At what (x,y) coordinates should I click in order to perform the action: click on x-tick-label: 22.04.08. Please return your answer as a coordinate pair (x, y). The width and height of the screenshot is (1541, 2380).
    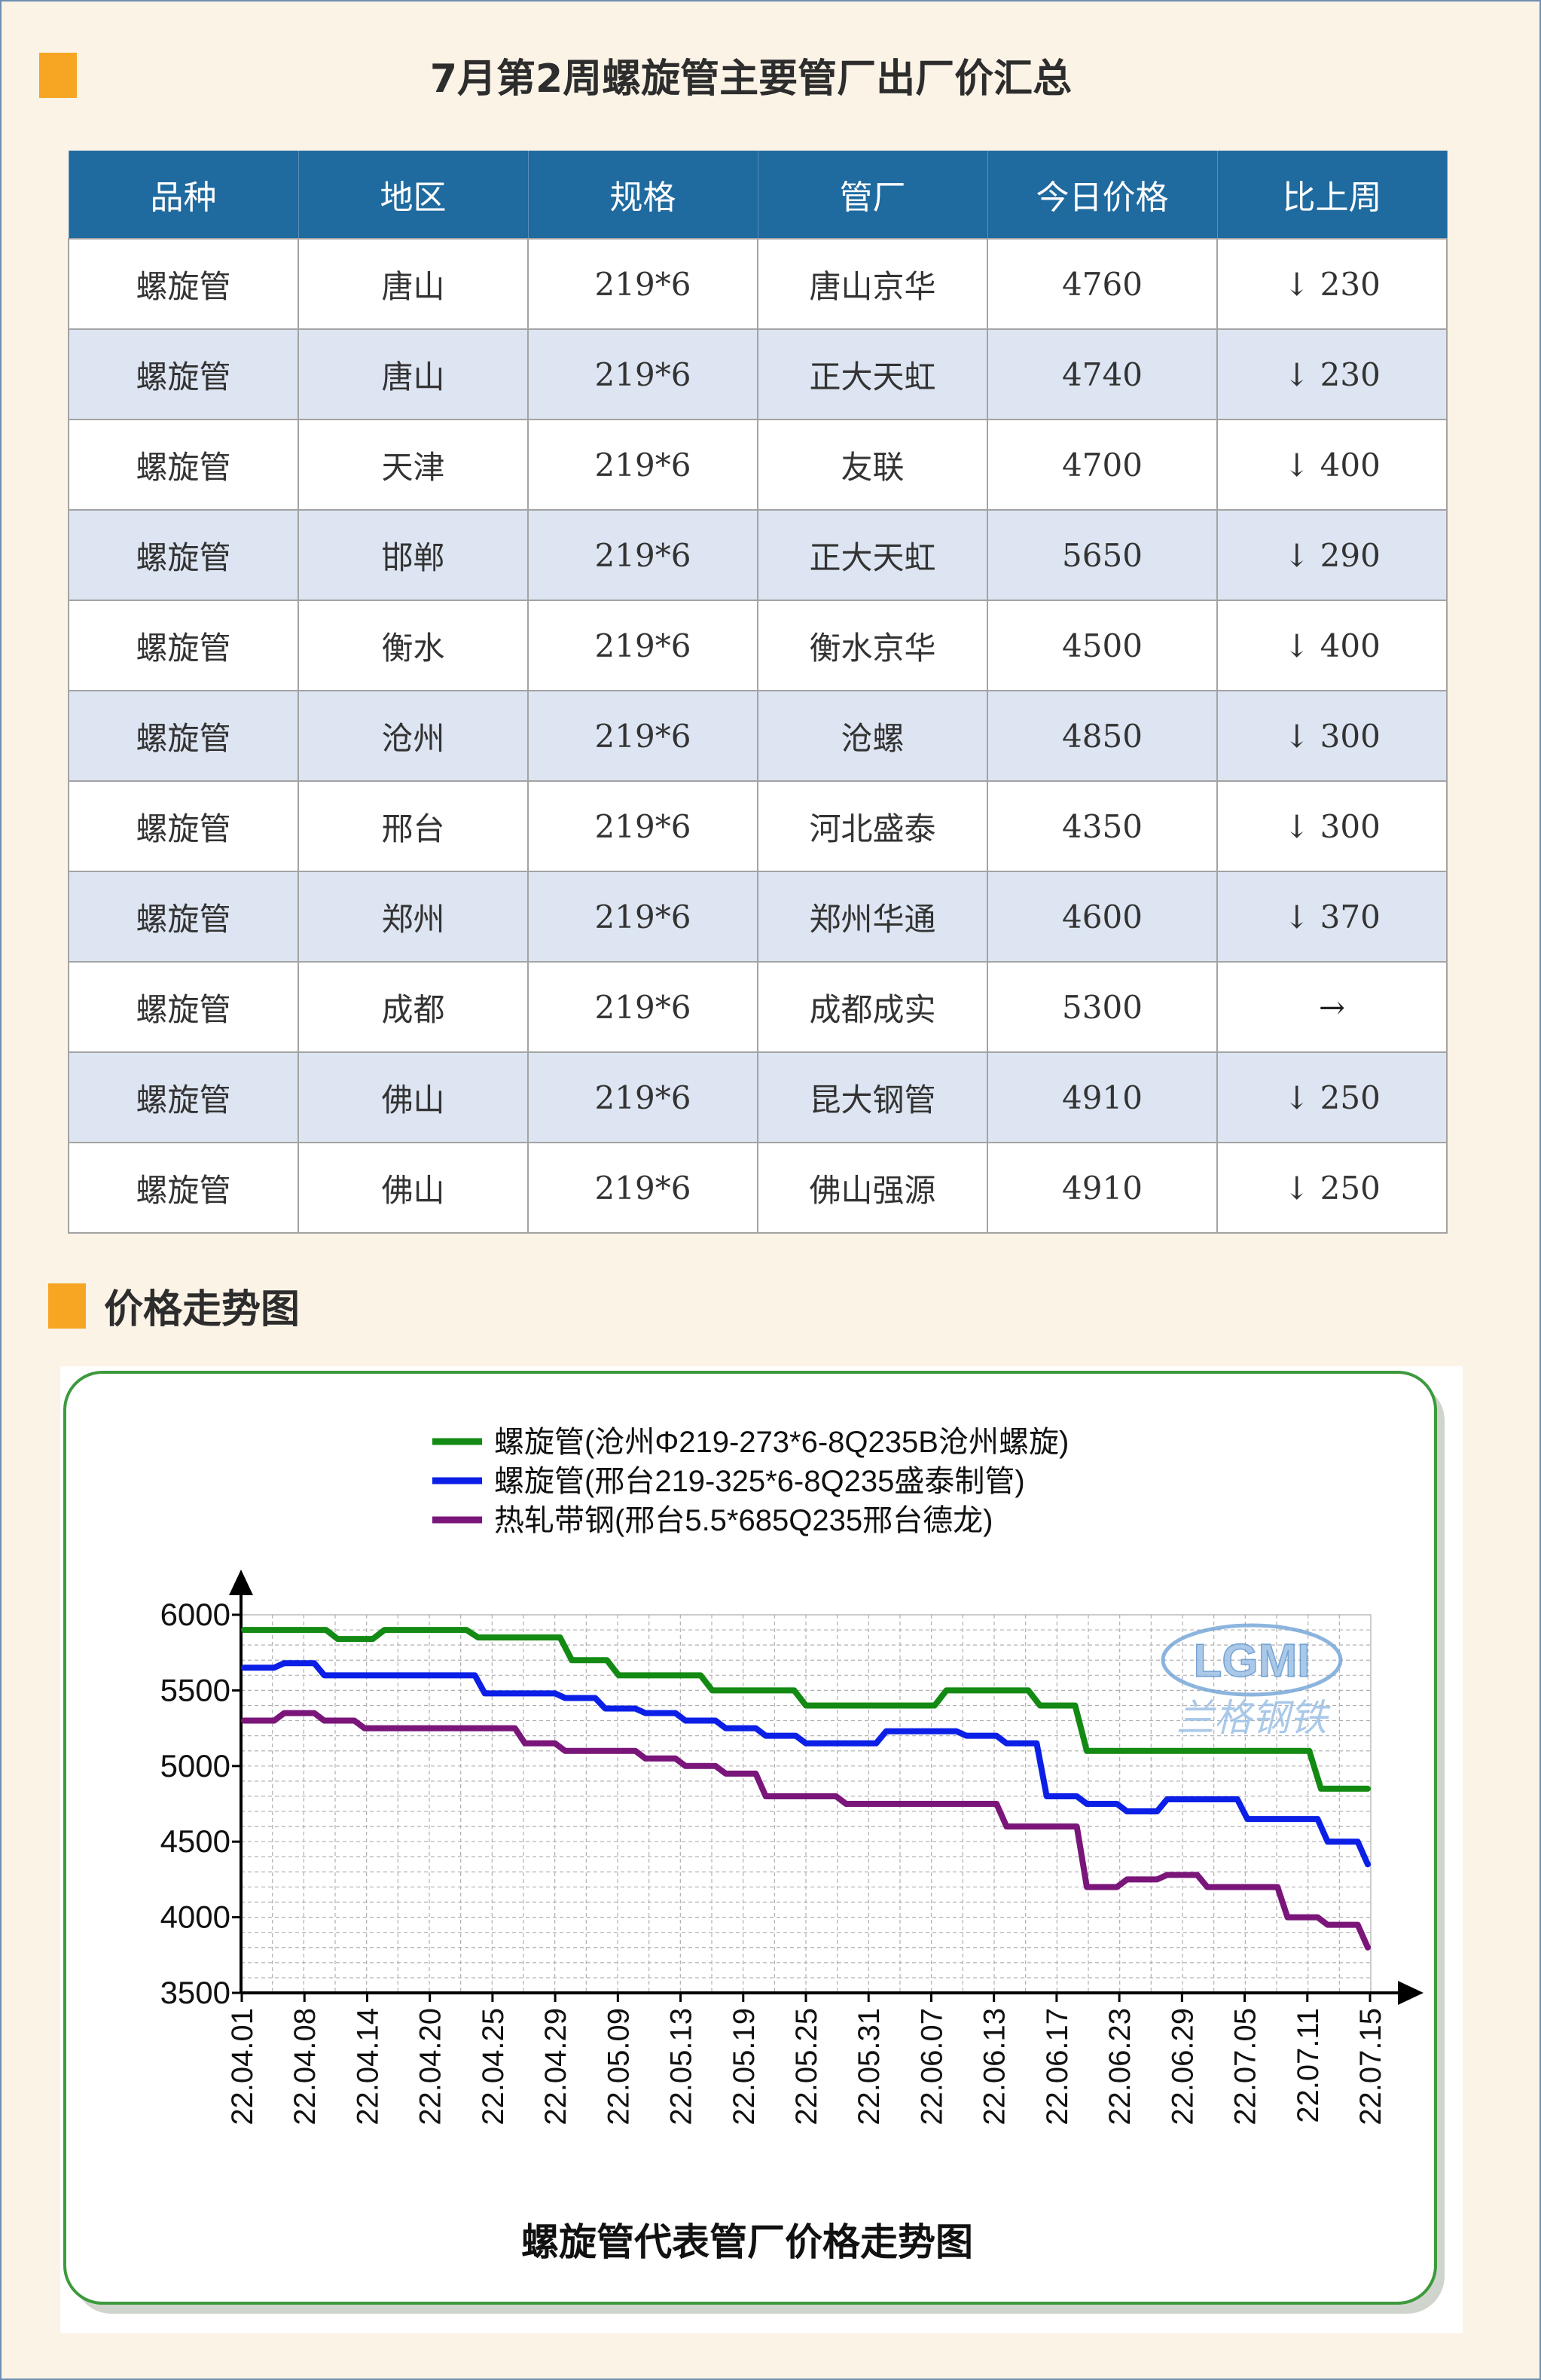
    Looking at the image, I should click on (305, 2066).